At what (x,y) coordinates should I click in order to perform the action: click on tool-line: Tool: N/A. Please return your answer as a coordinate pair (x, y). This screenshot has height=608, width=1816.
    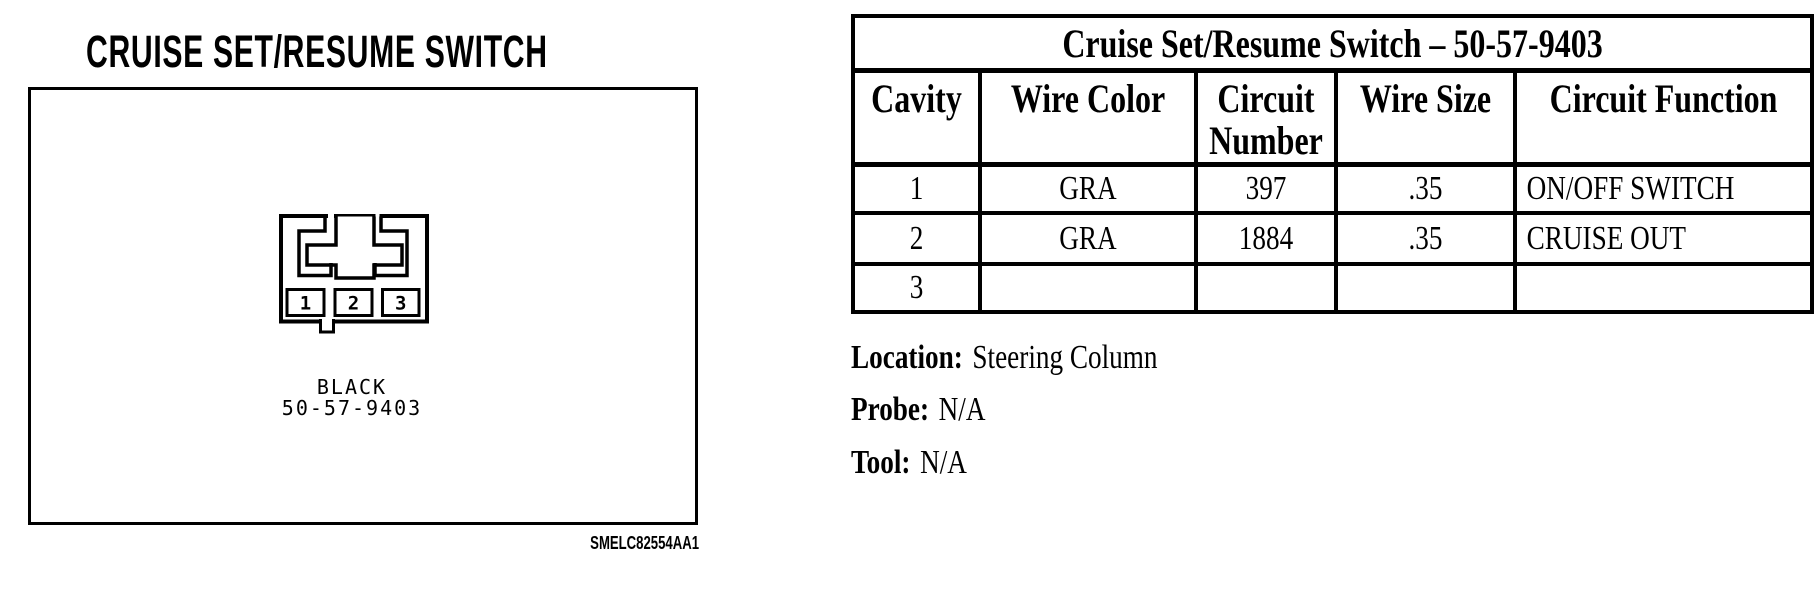
    Looking at the image, I should click on (909, 463).